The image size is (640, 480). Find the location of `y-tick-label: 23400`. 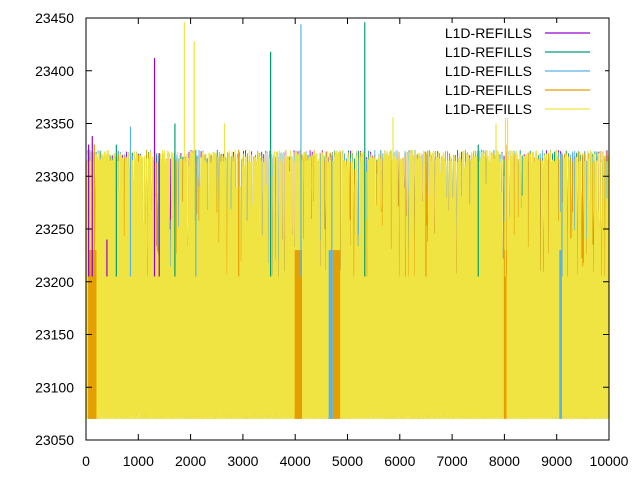

y-tick-label: 23400 is located at coordinates (54, 71).